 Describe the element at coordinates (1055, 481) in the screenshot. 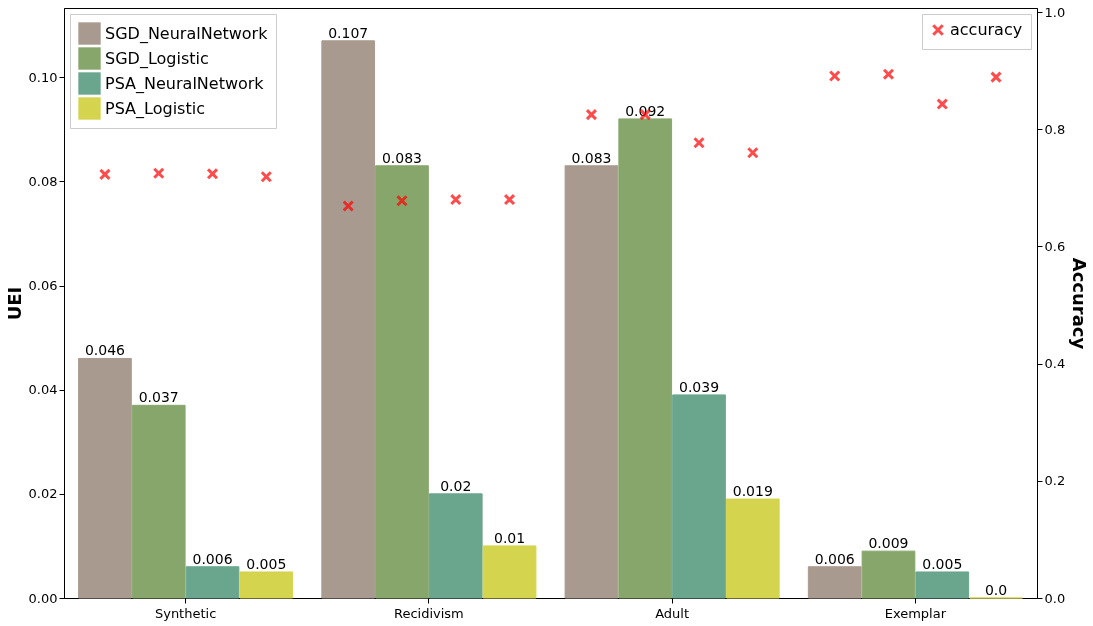

I see `y2-tick-label: 0.2` at that location.